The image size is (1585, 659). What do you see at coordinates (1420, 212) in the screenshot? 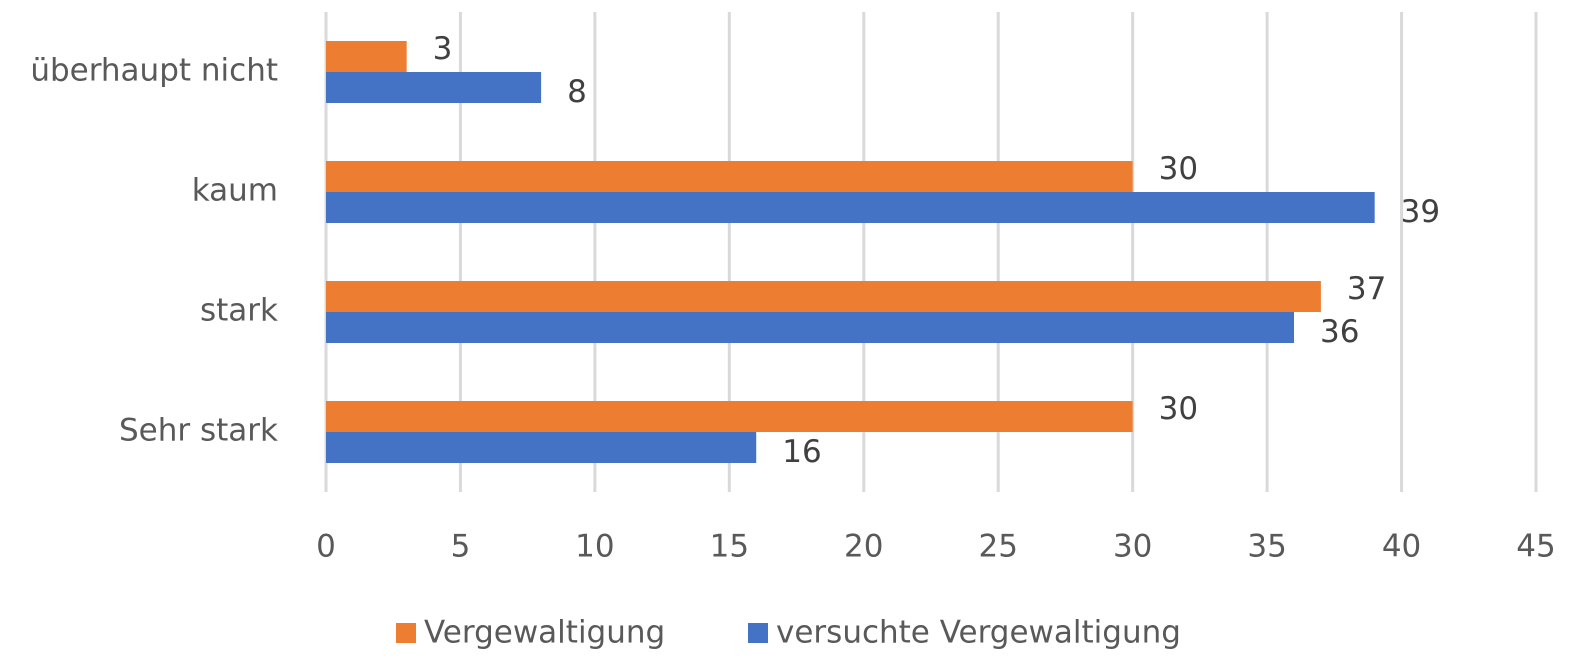
I see `value-label: 39` at bounding box center [1420, 212].